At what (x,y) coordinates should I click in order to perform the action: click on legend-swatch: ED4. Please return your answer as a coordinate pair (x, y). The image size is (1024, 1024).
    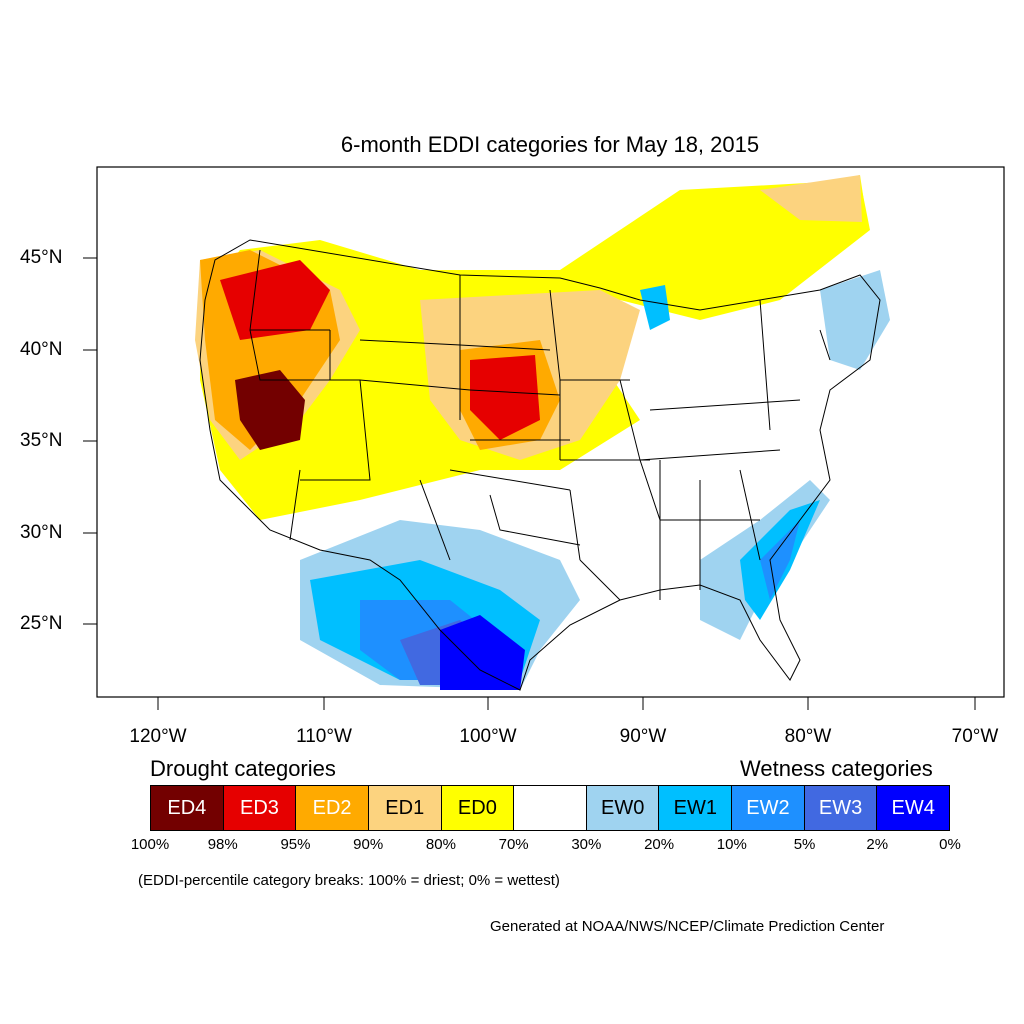
    Looking at the image, I should click on (187, 808).